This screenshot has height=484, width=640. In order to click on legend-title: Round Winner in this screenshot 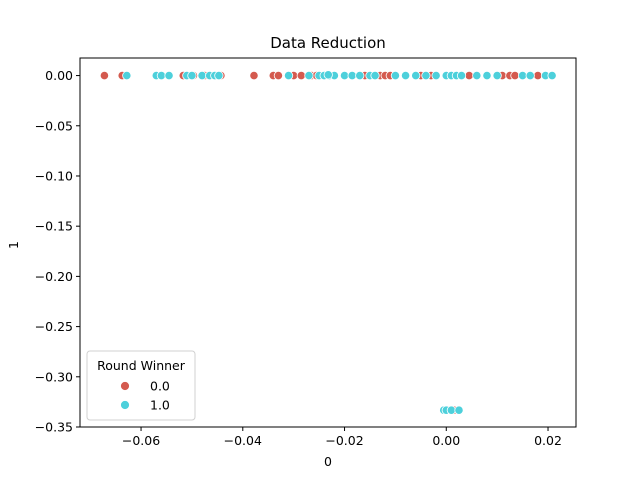, I will do `click(141, 365)`.